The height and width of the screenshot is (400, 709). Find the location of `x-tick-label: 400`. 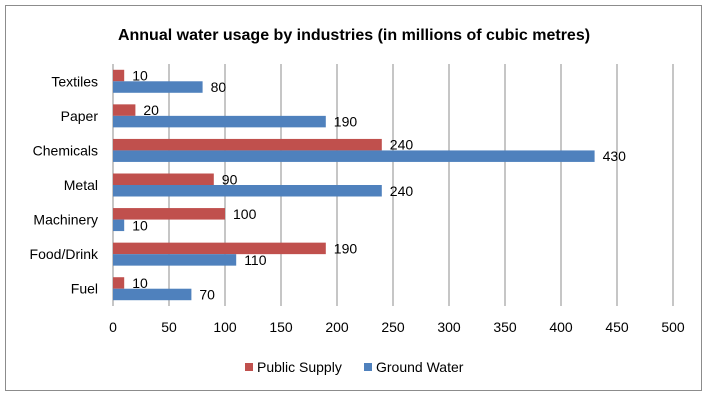

x-tick-label: 400 is located at coordinates (561, 327).